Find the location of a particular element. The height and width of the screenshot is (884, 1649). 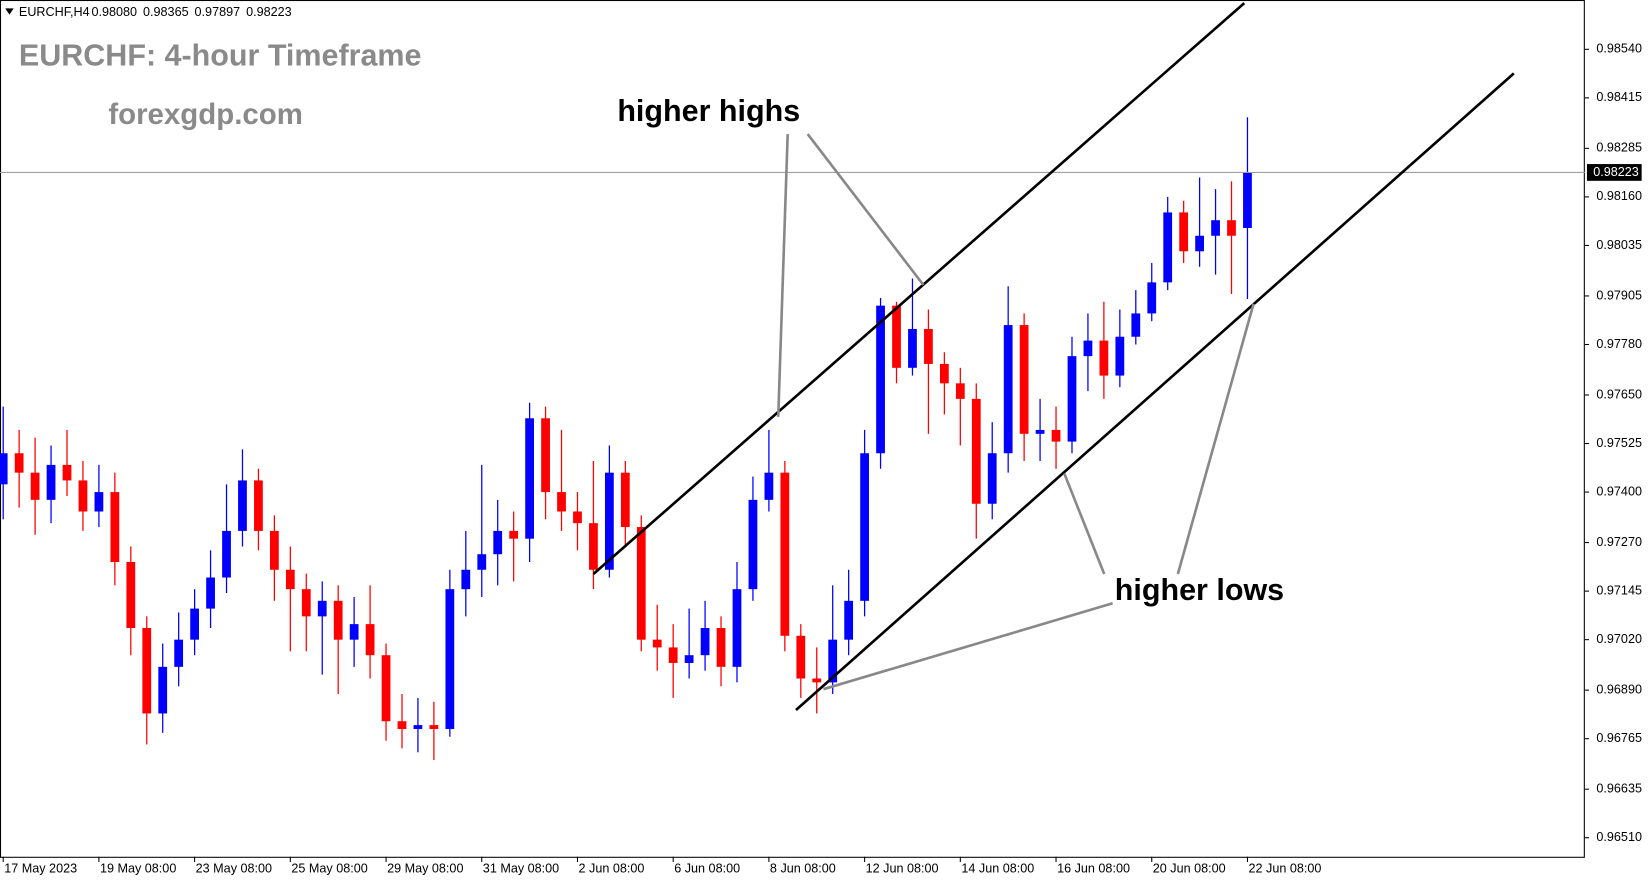

y-tick-label: 0.98540 is located at coordinates (1619, 49).